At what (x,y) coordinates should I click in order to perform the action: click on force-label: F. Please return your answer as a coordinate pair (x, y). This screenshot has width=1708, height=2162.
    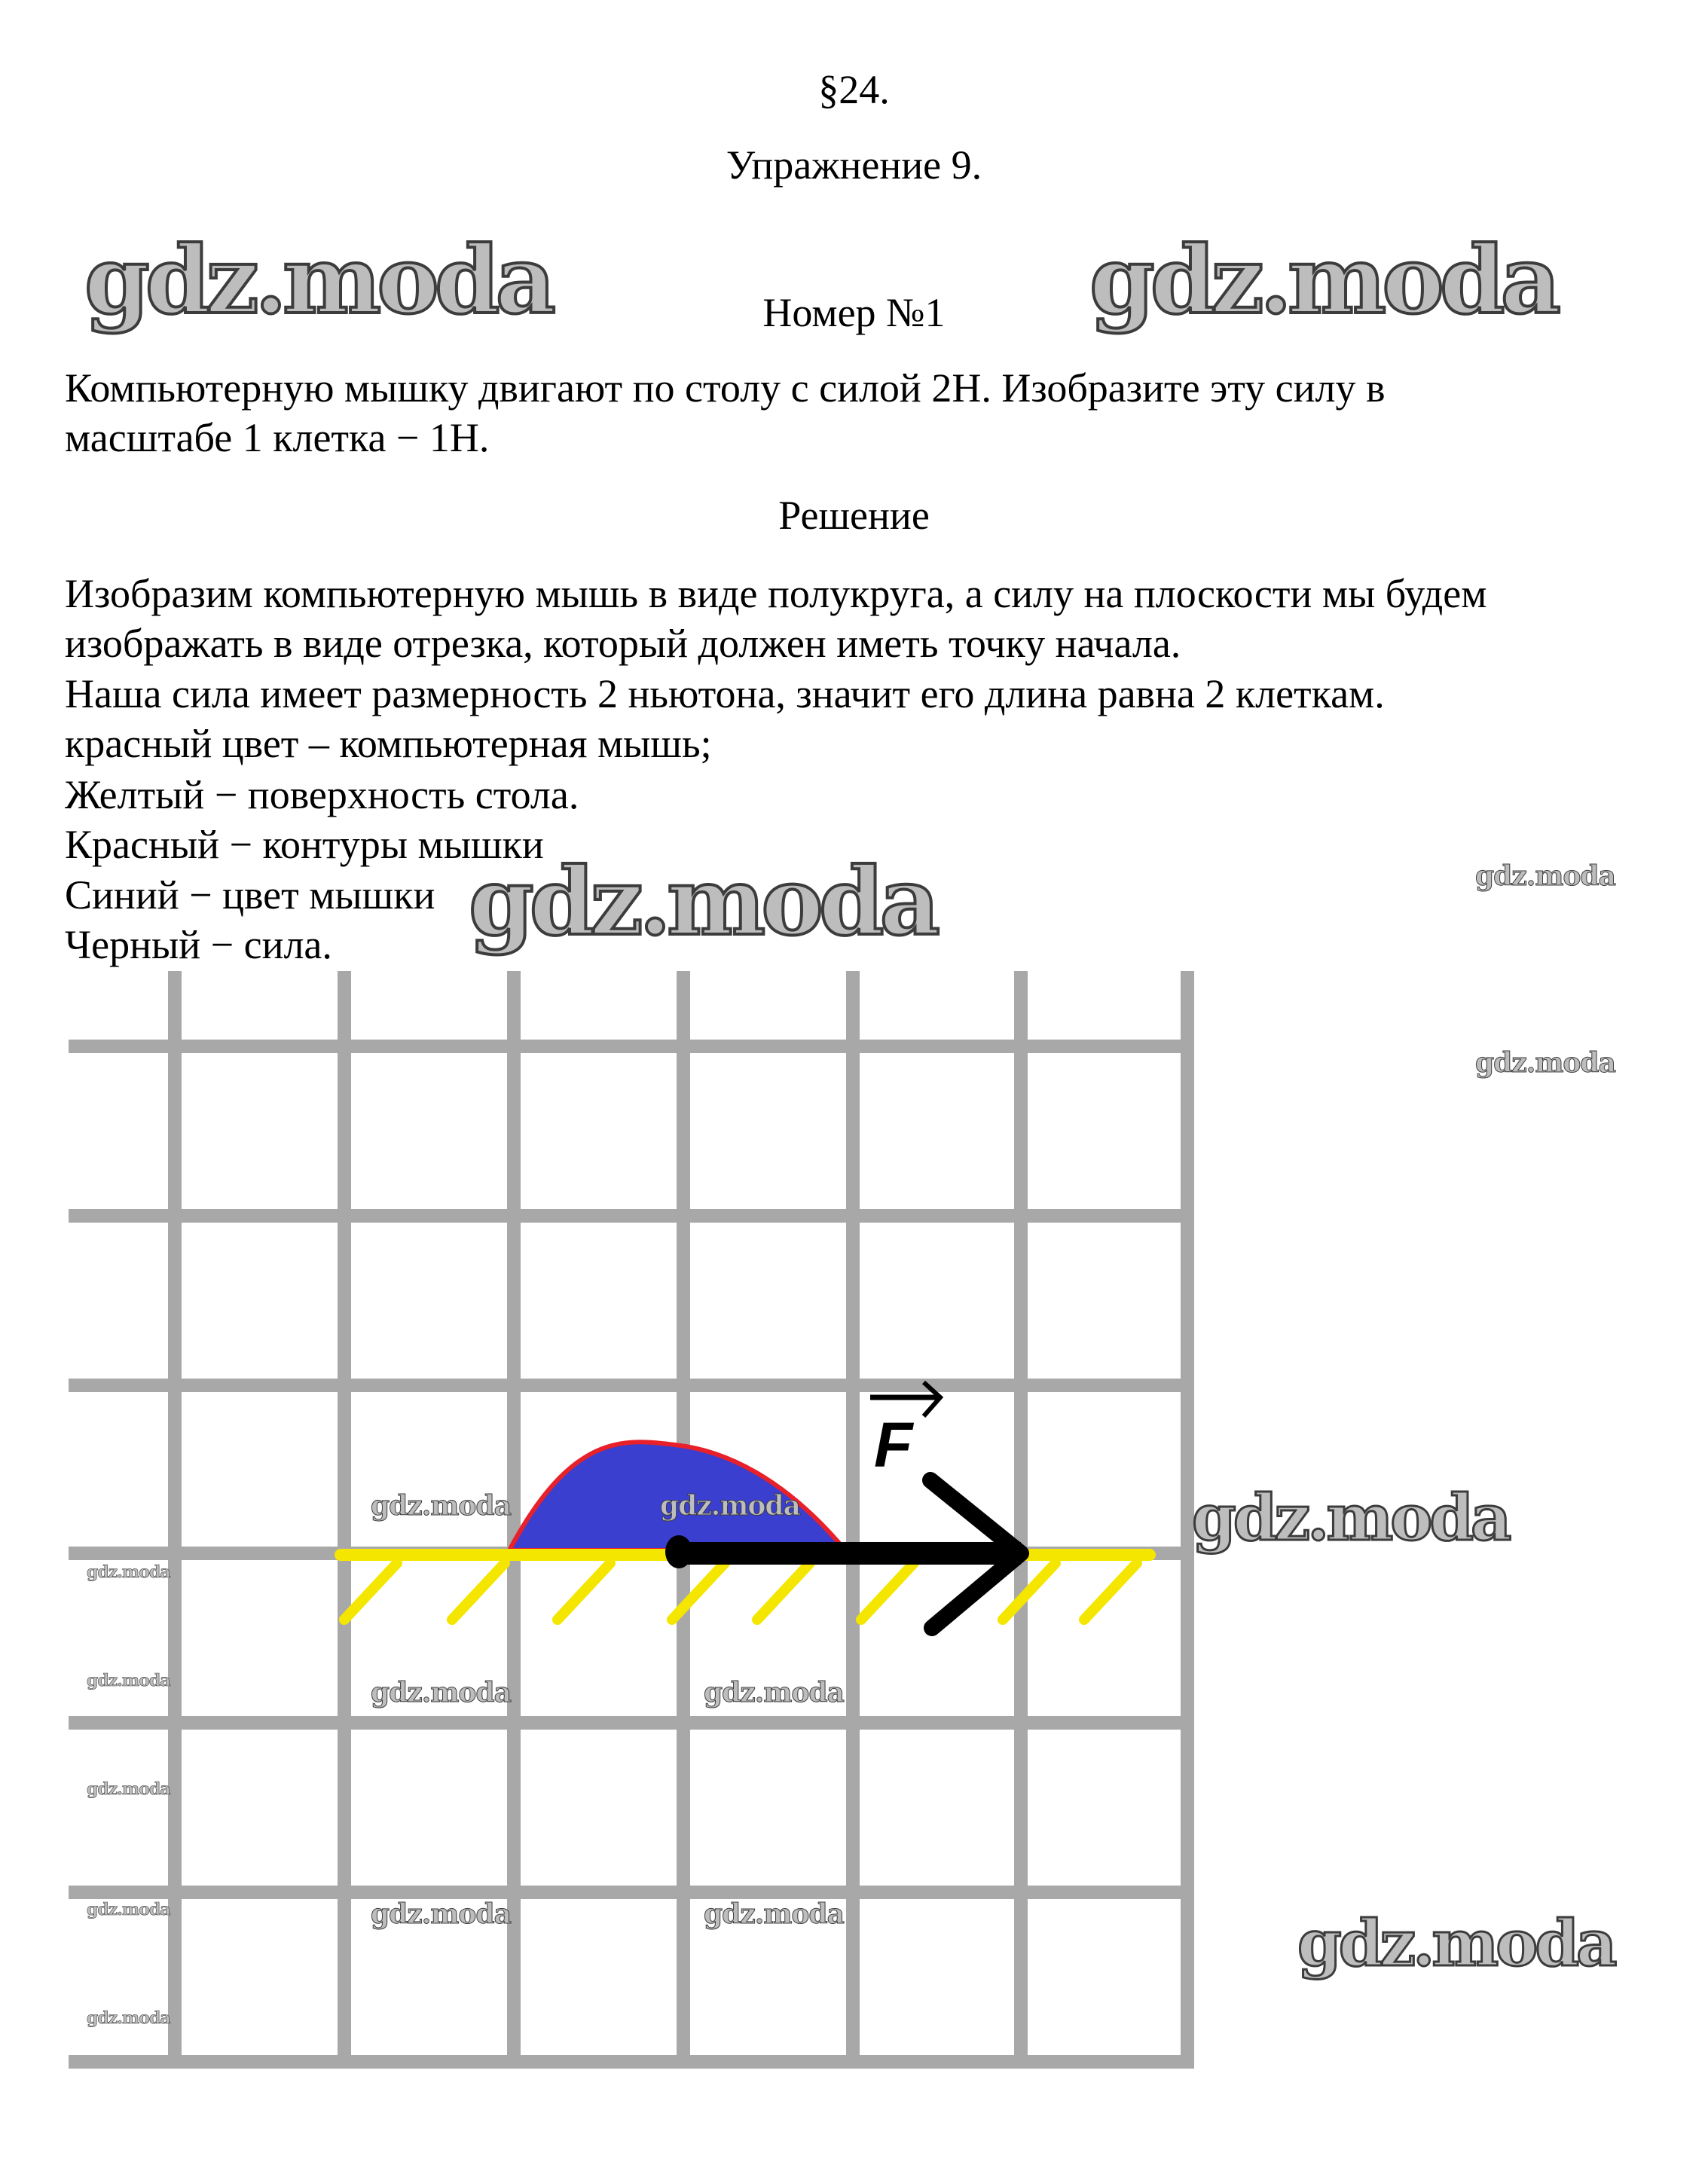
    Looking at the image, I should click on (893, 1444).